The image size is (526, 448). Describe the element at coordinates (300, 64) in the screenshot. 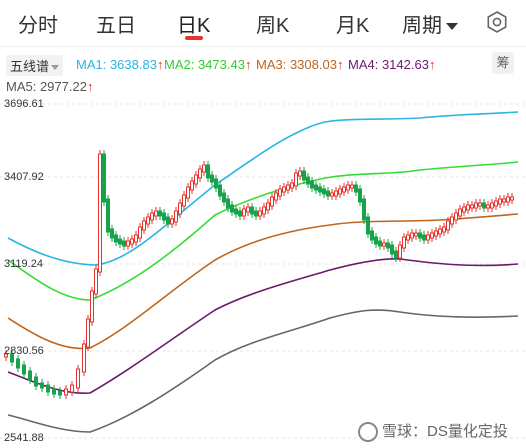

I see `ma3-value: MA3: 3308.03↑` at that location.